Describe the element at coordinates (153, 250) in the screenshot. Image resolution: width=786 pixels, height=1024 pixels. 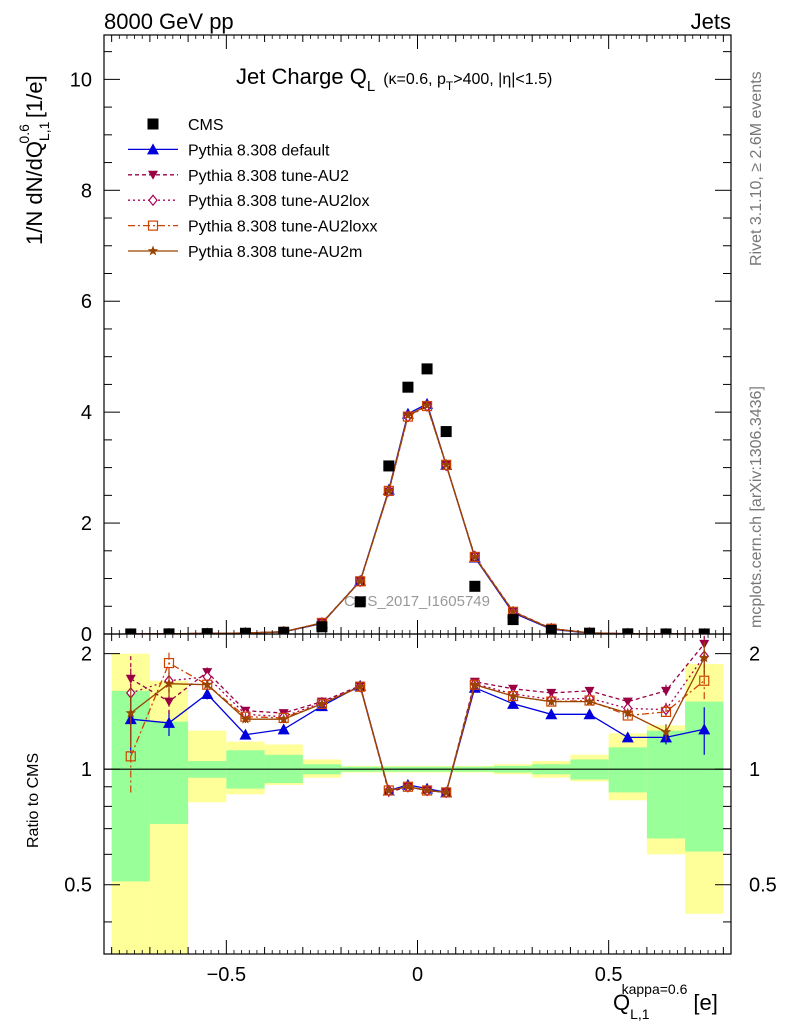
I see `legend-marker-au2m` at that location.